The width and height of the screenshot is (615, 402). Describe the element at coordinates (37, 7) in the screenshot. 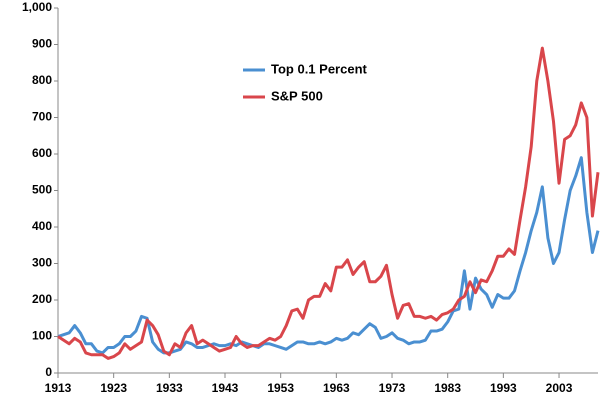

I see `y-tick-label: 1,000` at that location.